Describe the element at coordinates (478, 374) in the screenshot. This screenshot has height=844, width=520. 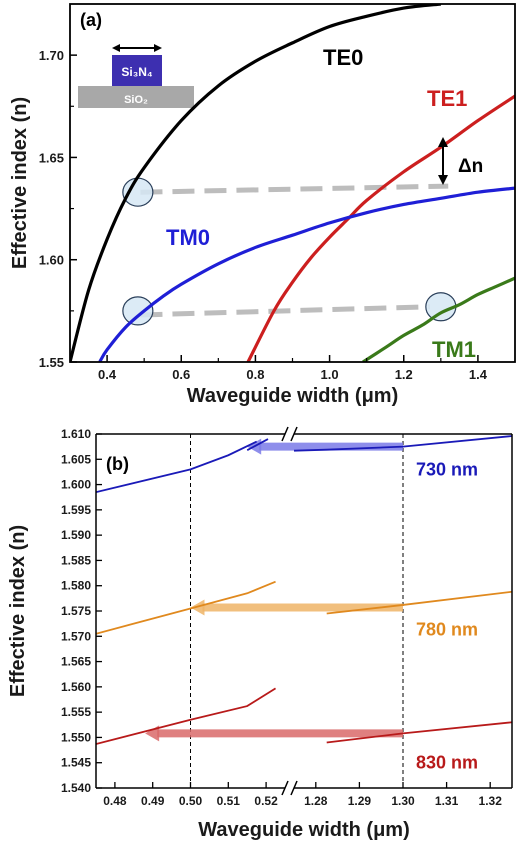
I see `x-tick-label: 1.4` at that location.